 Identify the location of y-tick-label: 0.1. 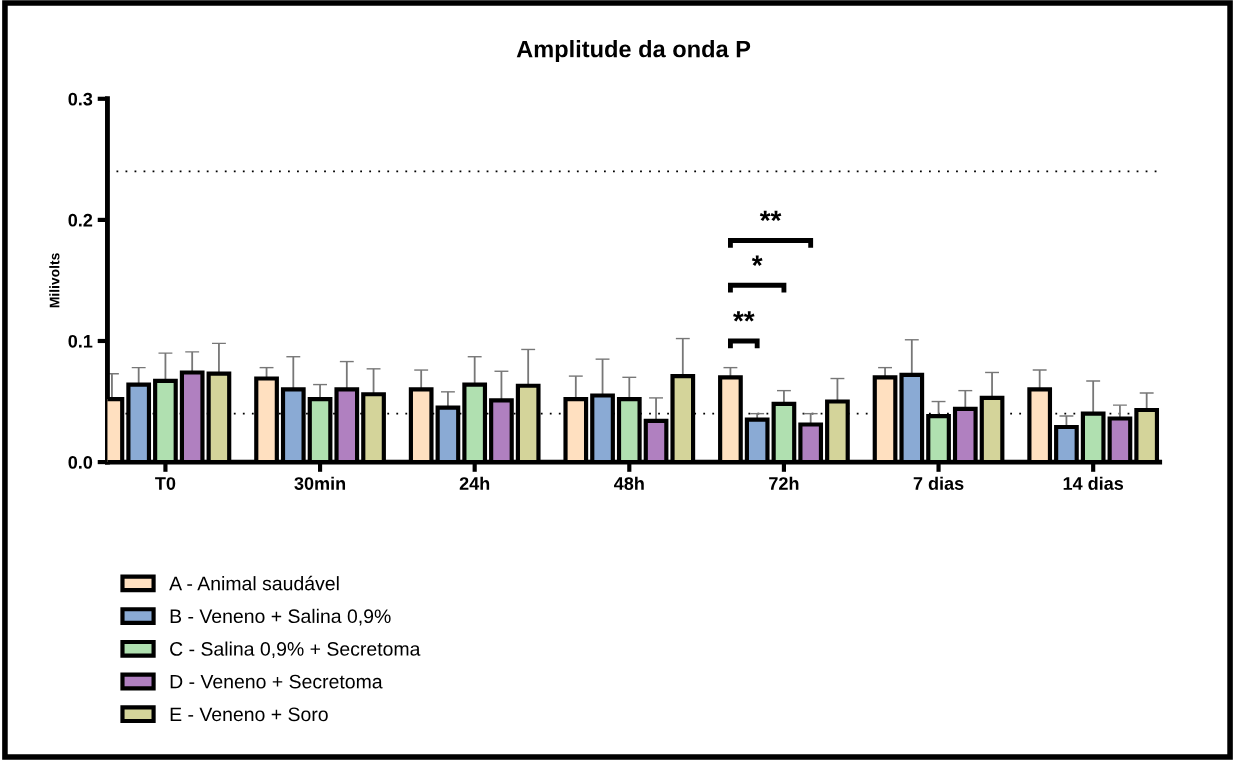
(80, 341).